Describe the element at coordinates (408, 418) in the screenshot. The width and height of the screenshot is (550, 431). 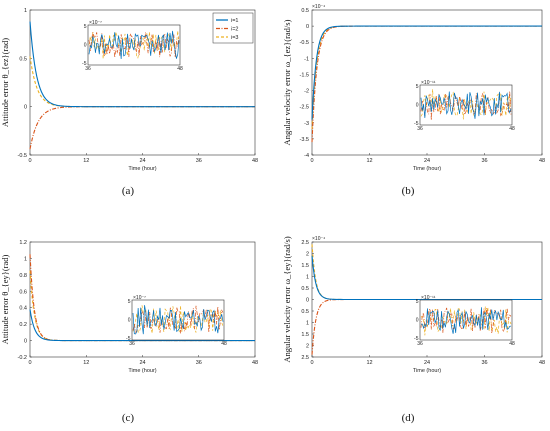
I see `panel-label-d: (d)` at that location.